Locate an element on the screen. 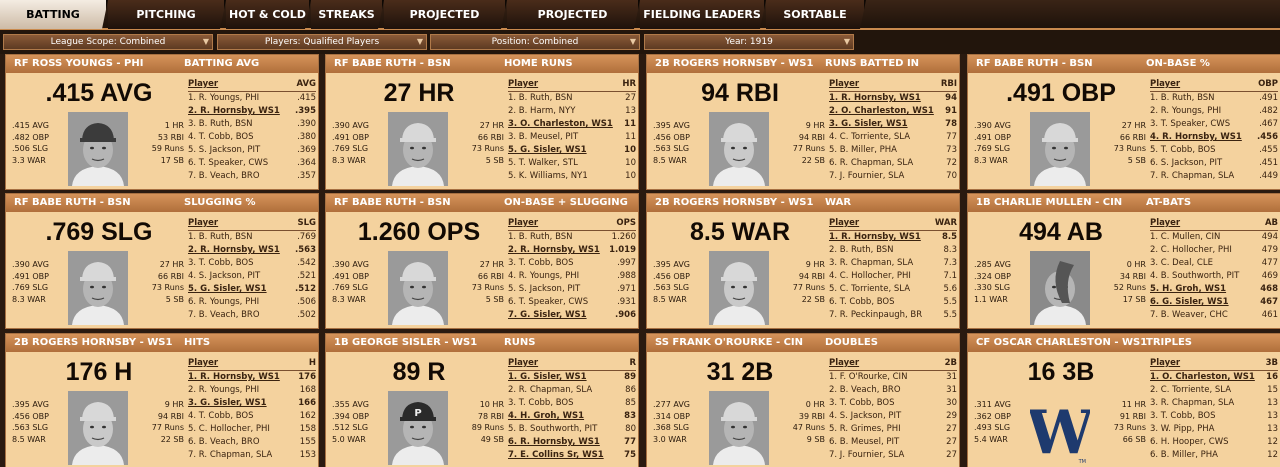 Image resolution: width=1280 pixels, height=467 pixels. leaderboard-row: 1. B. Ruth, BSN .769 is located at coordinates (252, 237).